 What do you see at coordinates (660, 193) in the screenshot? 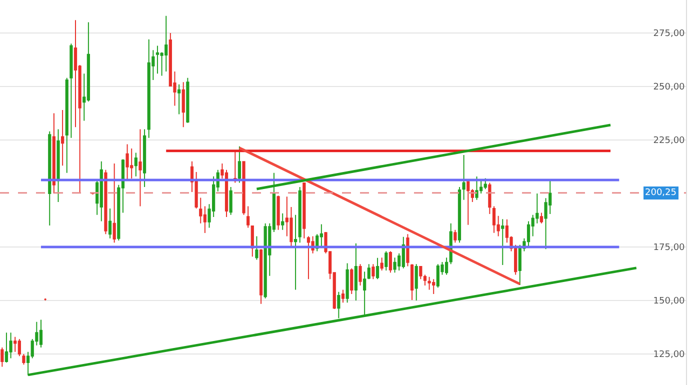
I see `ref-line-label: 200,25` at bounding box center [660, 193].